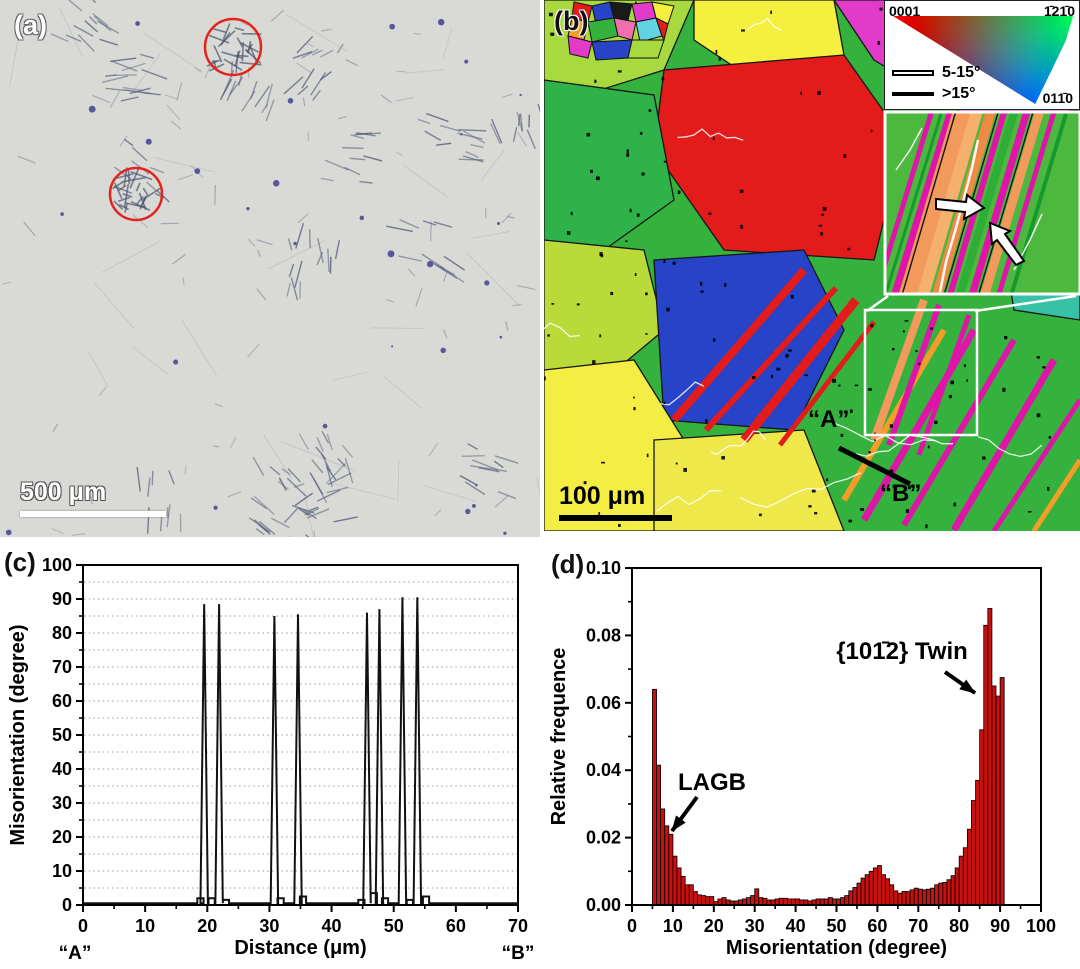  I want to click on ipf-corner-1210: 1̄21̄0, so click(1059, 11).